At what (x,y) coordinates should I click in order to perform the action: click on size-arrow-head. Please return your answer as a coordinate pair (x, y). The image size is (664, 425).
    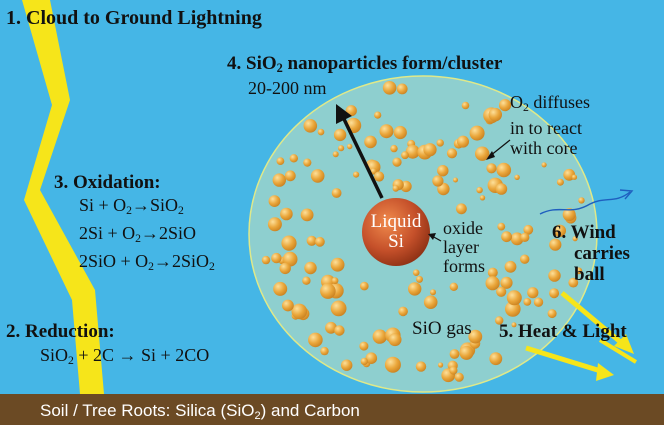
    Looking at the image, I should click on (344, 114).